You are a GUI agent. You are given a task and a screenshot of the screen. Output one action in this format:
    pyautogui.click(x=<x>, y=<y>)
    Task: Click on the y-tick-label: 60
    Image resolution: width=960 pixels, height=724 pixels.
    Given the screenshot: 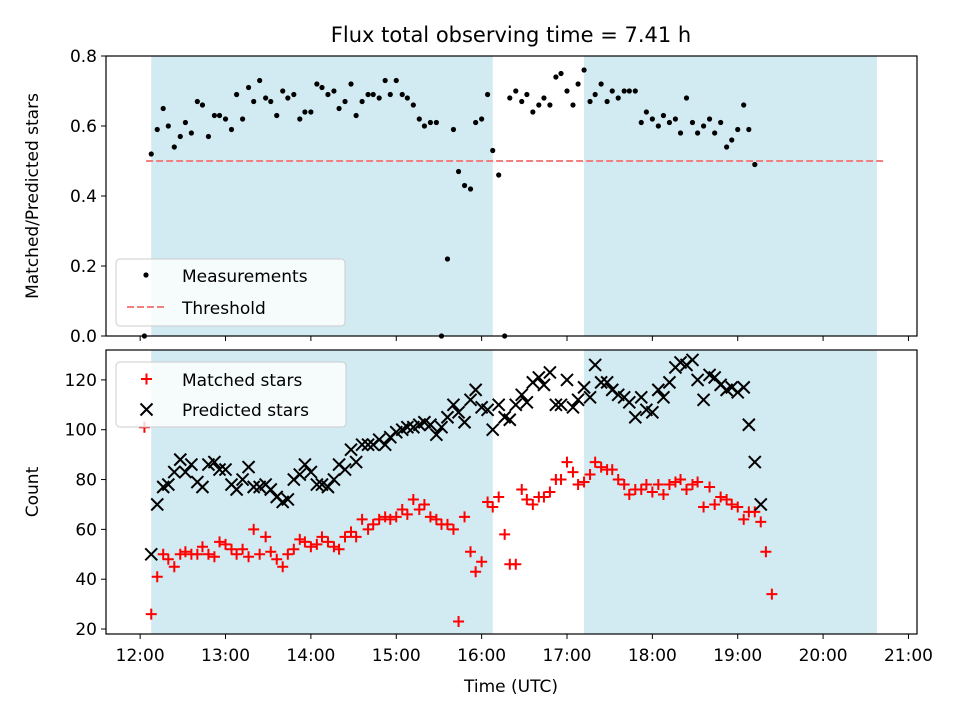 What is the action you would take?
    pyautogui.click(x=86, y=530)
    